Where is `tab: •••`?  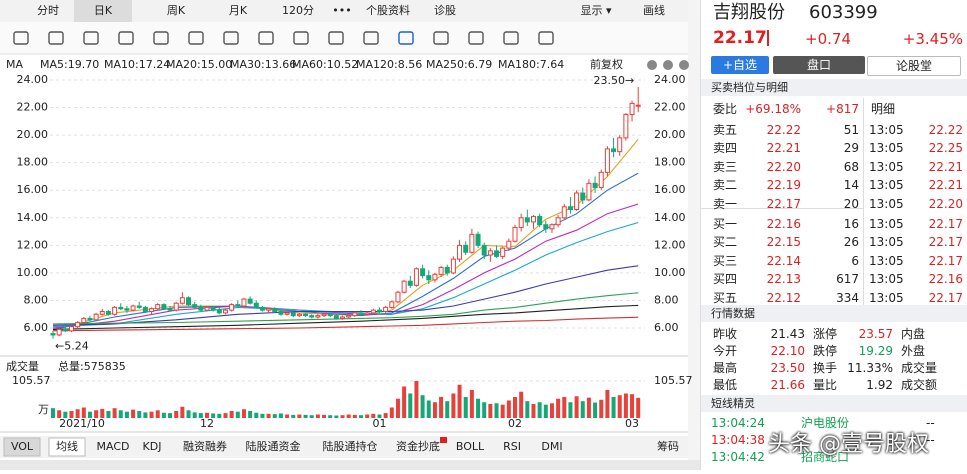 tab: ••• is located at coordinates (341, 10).